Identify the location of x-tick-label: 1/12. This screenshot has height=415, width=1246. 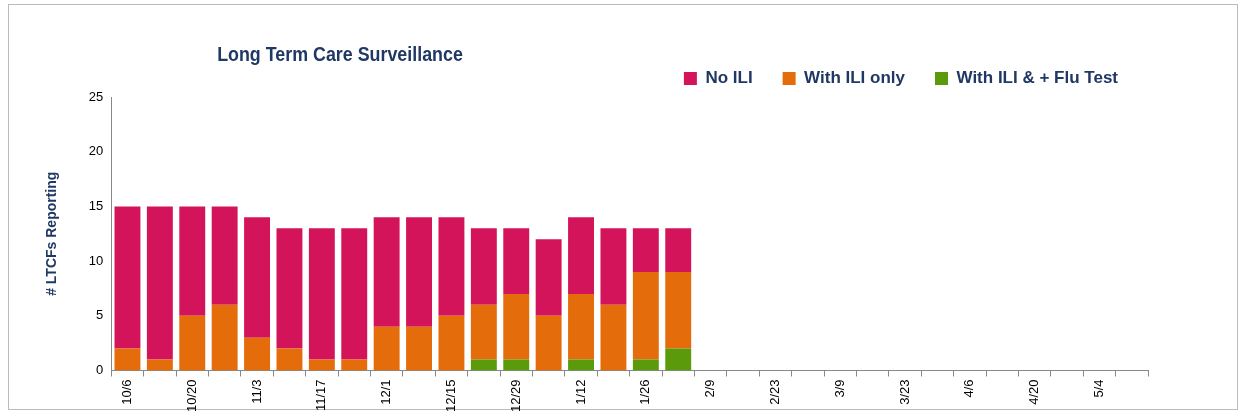
(580, 392).